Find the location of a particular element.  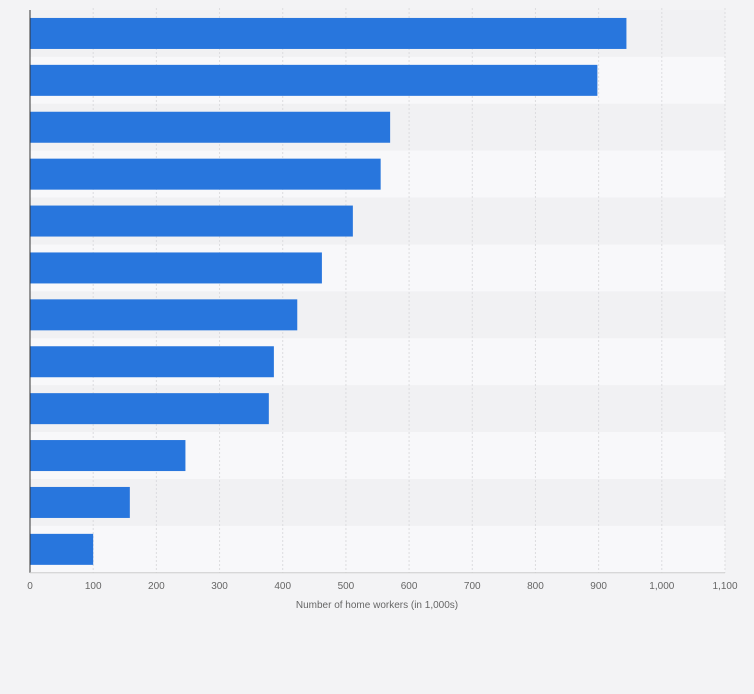

x-tick-label: 700 is located at coordinates (472, 586).